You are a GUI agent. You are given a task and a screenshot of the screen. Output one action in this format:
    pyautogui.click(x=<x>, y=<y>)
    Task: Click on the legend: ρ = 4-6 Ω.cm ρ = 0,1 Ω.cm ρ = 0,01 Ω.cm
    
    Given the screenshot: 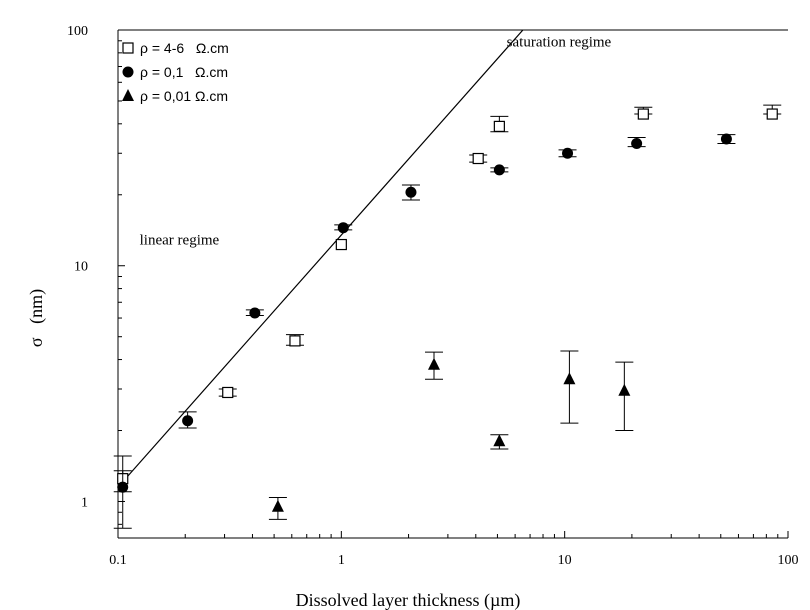 What is the action you would take?
    pyautogui.click(x=175, y=72)
    